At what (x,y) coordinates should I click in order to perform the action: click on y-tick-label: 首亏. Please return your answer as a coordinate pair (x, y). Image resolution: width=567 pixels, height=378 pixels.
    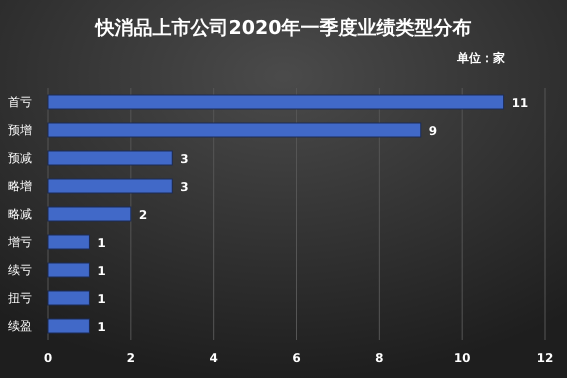
    Looking at the image, I should click on (20, 102).